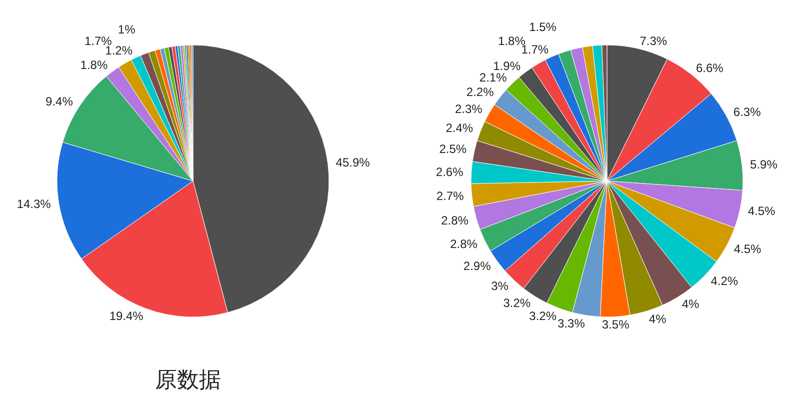 This screenshot has height=403, width=793. What do you see at coordinates (126, 316) in the screenshot?
I see `data-label: 19.4%` at bounding box center [126, 316].